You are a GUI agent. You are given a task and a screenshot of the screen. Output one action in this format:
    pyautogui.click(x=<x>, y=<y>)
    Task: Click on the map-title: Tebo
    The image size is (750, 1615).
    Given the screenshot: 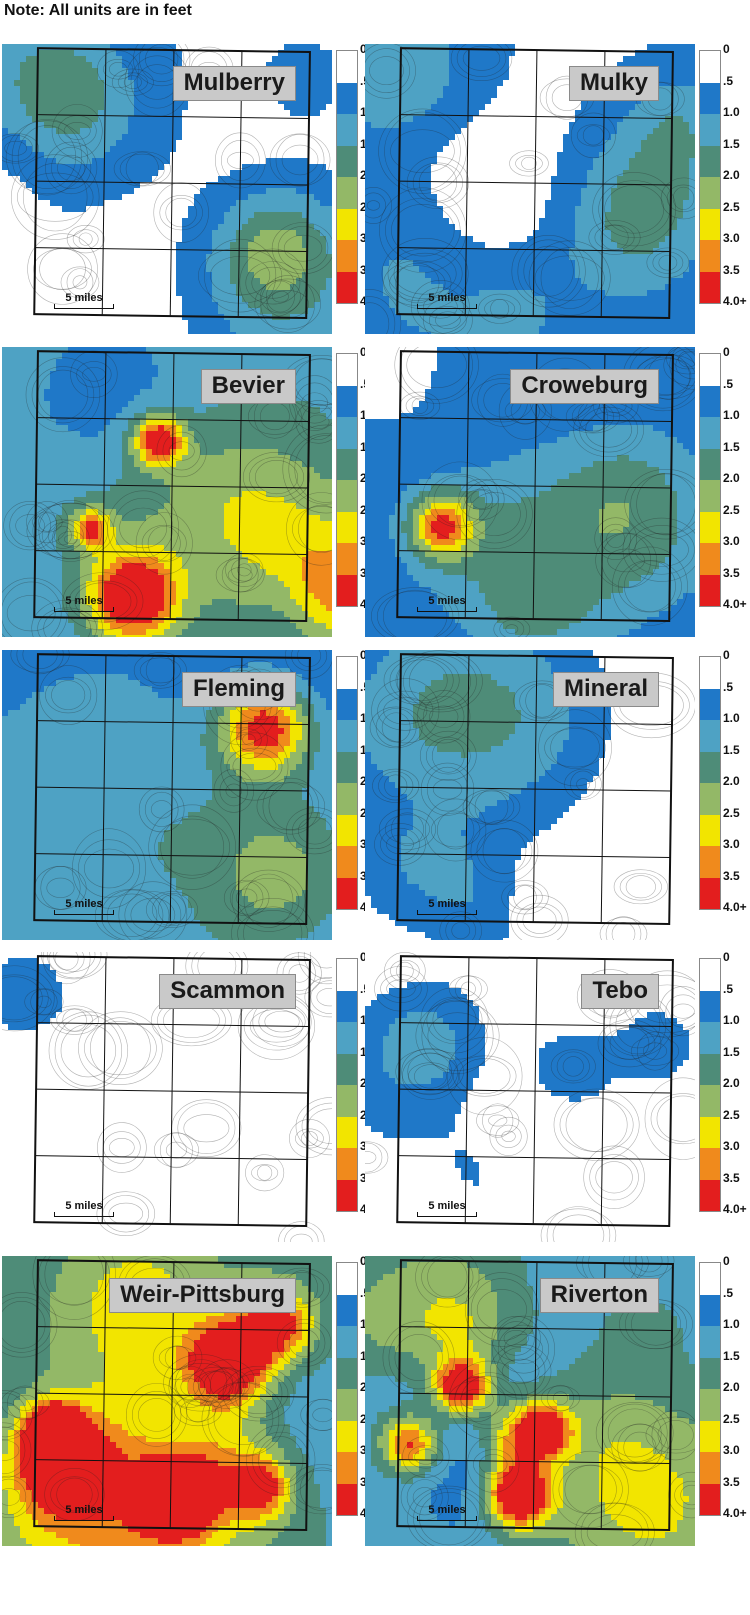 What is the action you would take?
    pyautogui.click(x=620, y=991)
    